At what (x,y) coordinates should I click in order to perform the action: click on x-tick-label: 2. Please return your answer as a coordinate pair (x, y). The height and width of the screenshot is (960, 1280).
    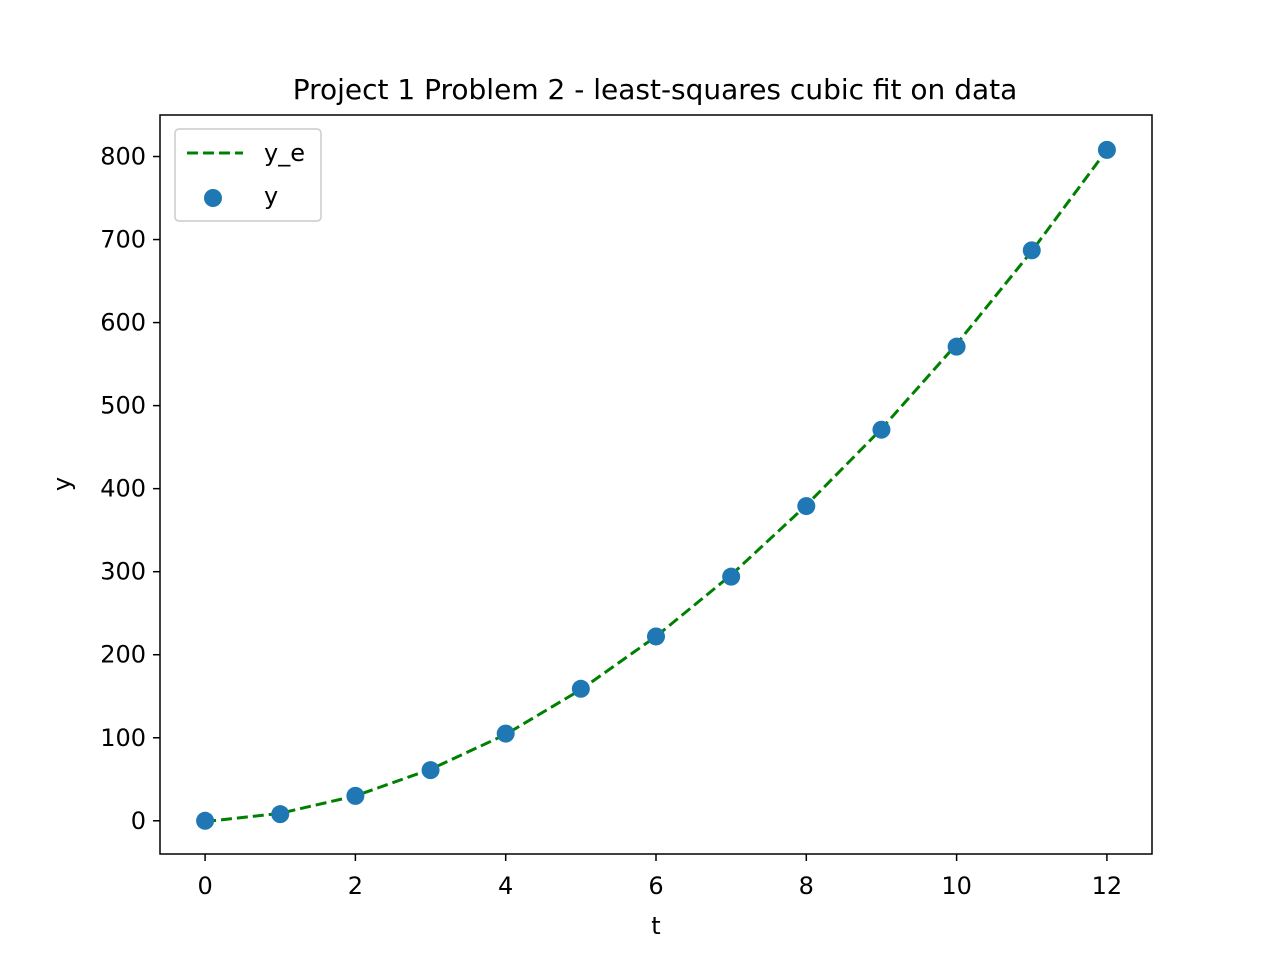
    Looking at the image, I should click on (355, 886).